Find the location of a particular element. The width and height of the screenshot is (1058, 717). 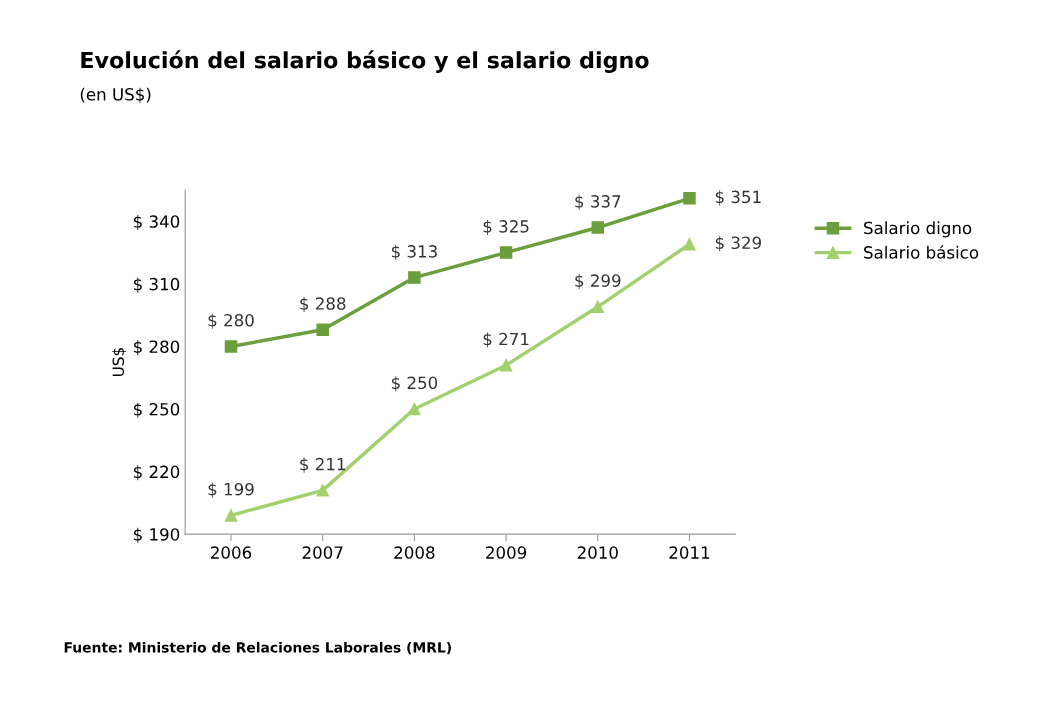

chart-subtitle: (en US$) is located at coordinates (115, 95).